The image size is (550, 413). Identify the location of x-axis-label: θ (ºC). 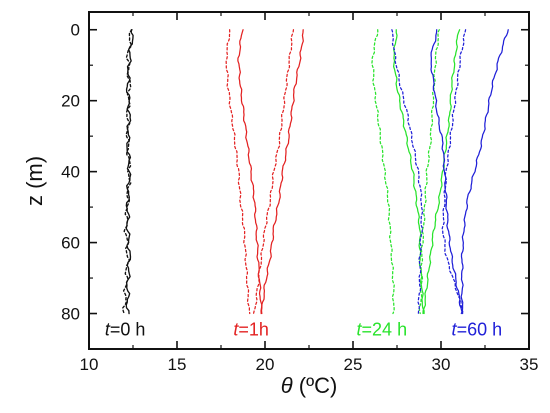
(309, 385).